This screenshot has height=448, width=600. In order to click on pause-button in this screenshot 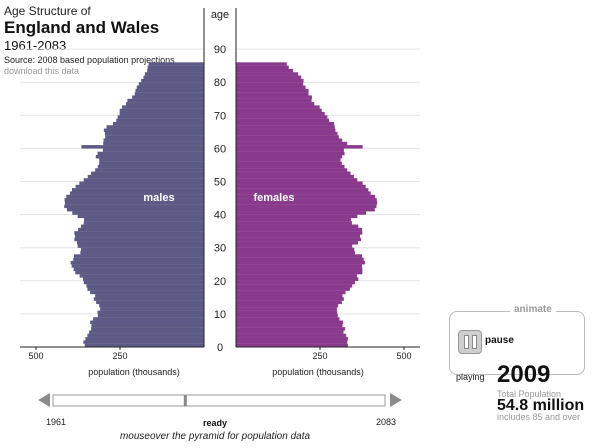, I will do `click(470, 342)`.